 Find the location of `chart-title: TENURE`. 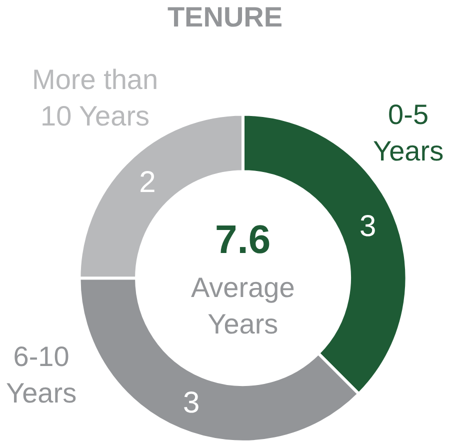

chart-title: TENURE is located at coordinates (225, 16).